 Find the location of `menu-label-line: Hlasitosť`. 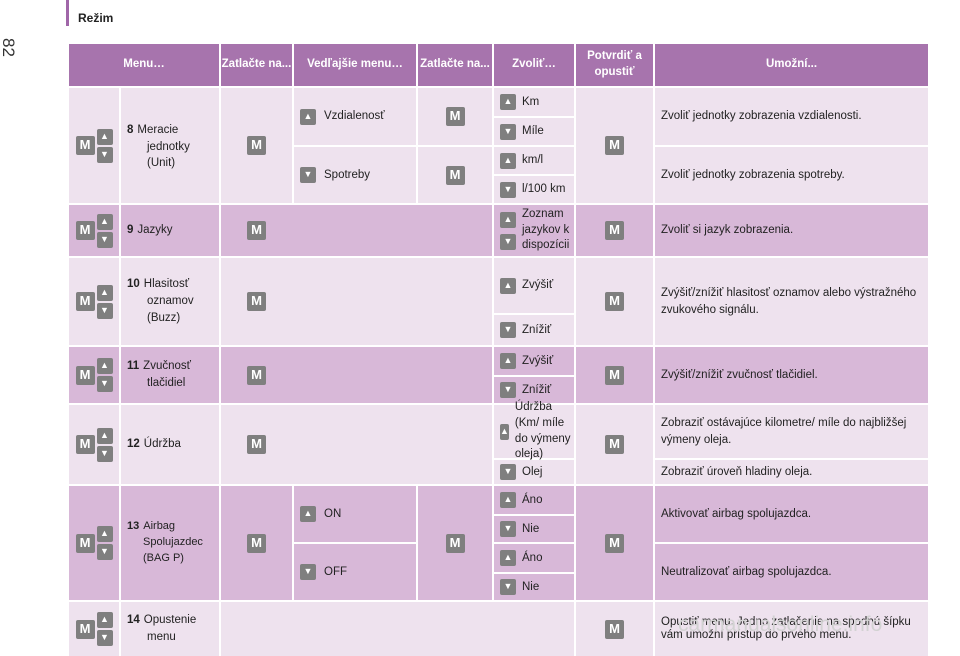

menu-label-line: Hlasitosť is located at coordinates (166, 284).